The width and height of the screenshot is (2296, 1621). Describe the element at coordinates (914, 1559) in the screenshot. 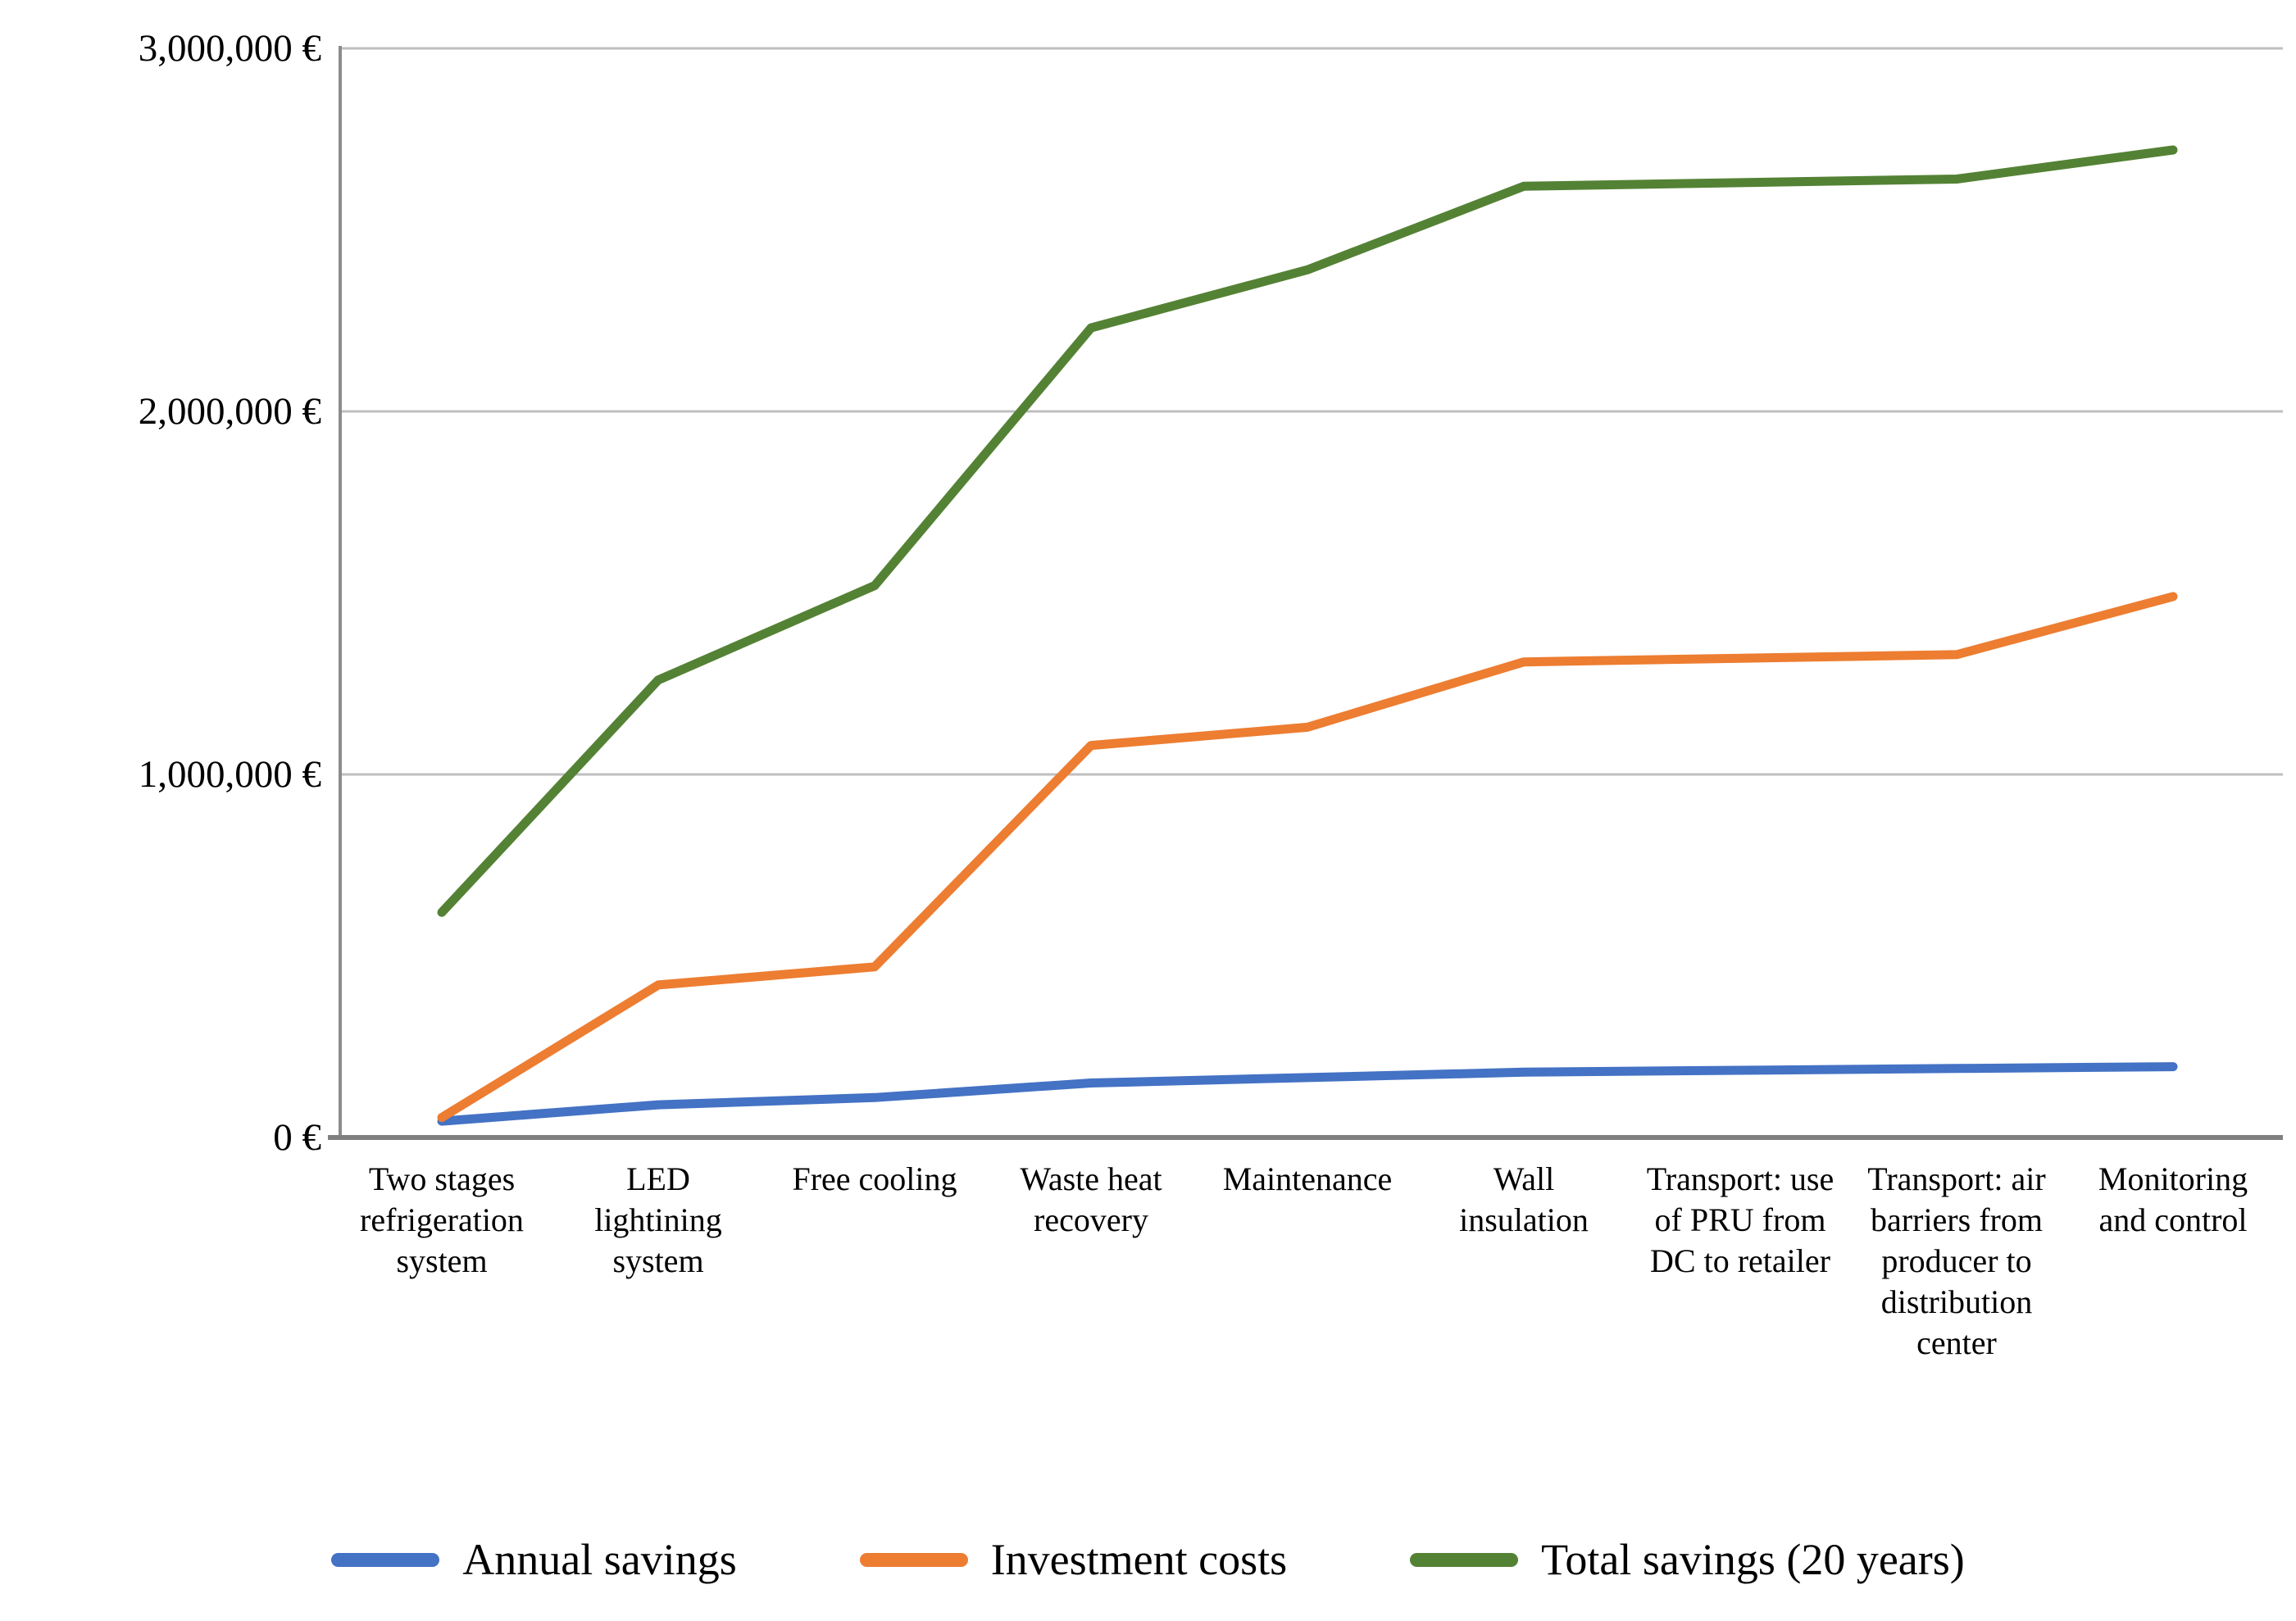

I see `legend-swatch-investment-costs` at that location.